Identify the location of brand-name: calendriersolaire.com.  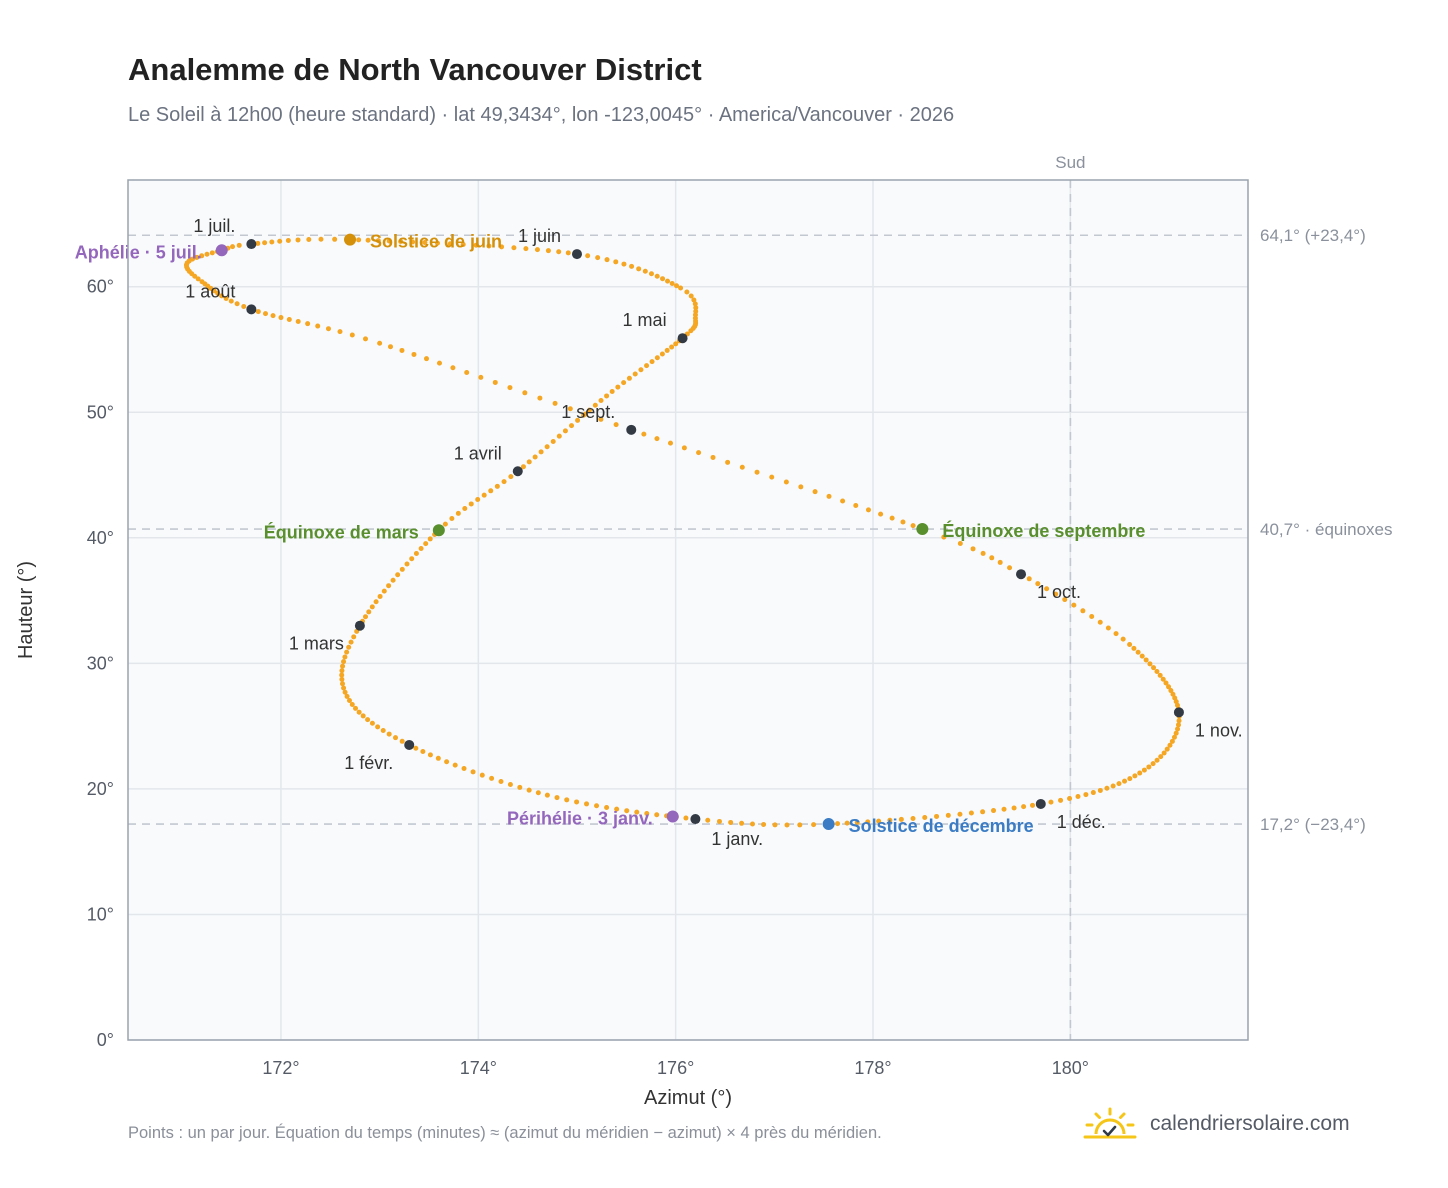
(1250, 1123).